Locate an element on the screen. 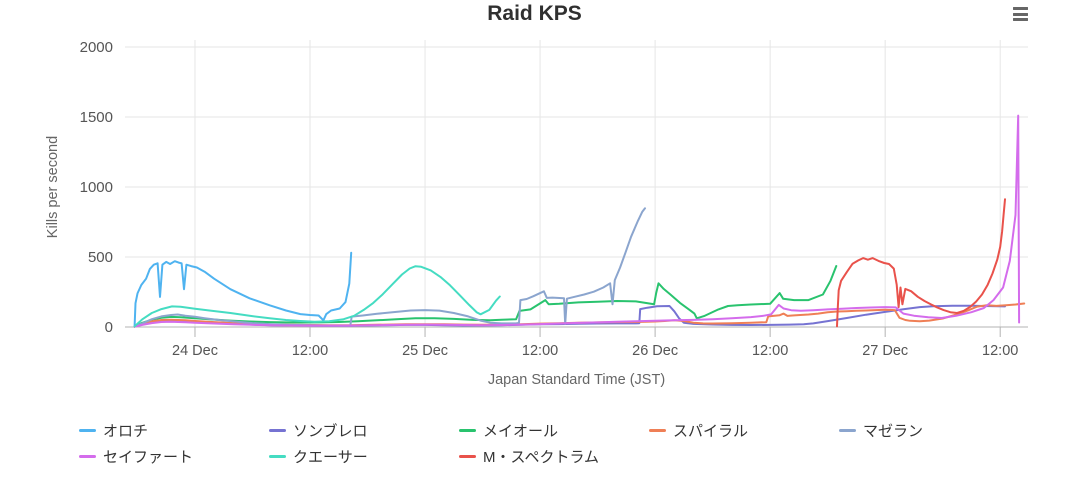 The width and height of the screenshot is (1069, 481). legend-label: メイオール is located at coordinates (521, 431).